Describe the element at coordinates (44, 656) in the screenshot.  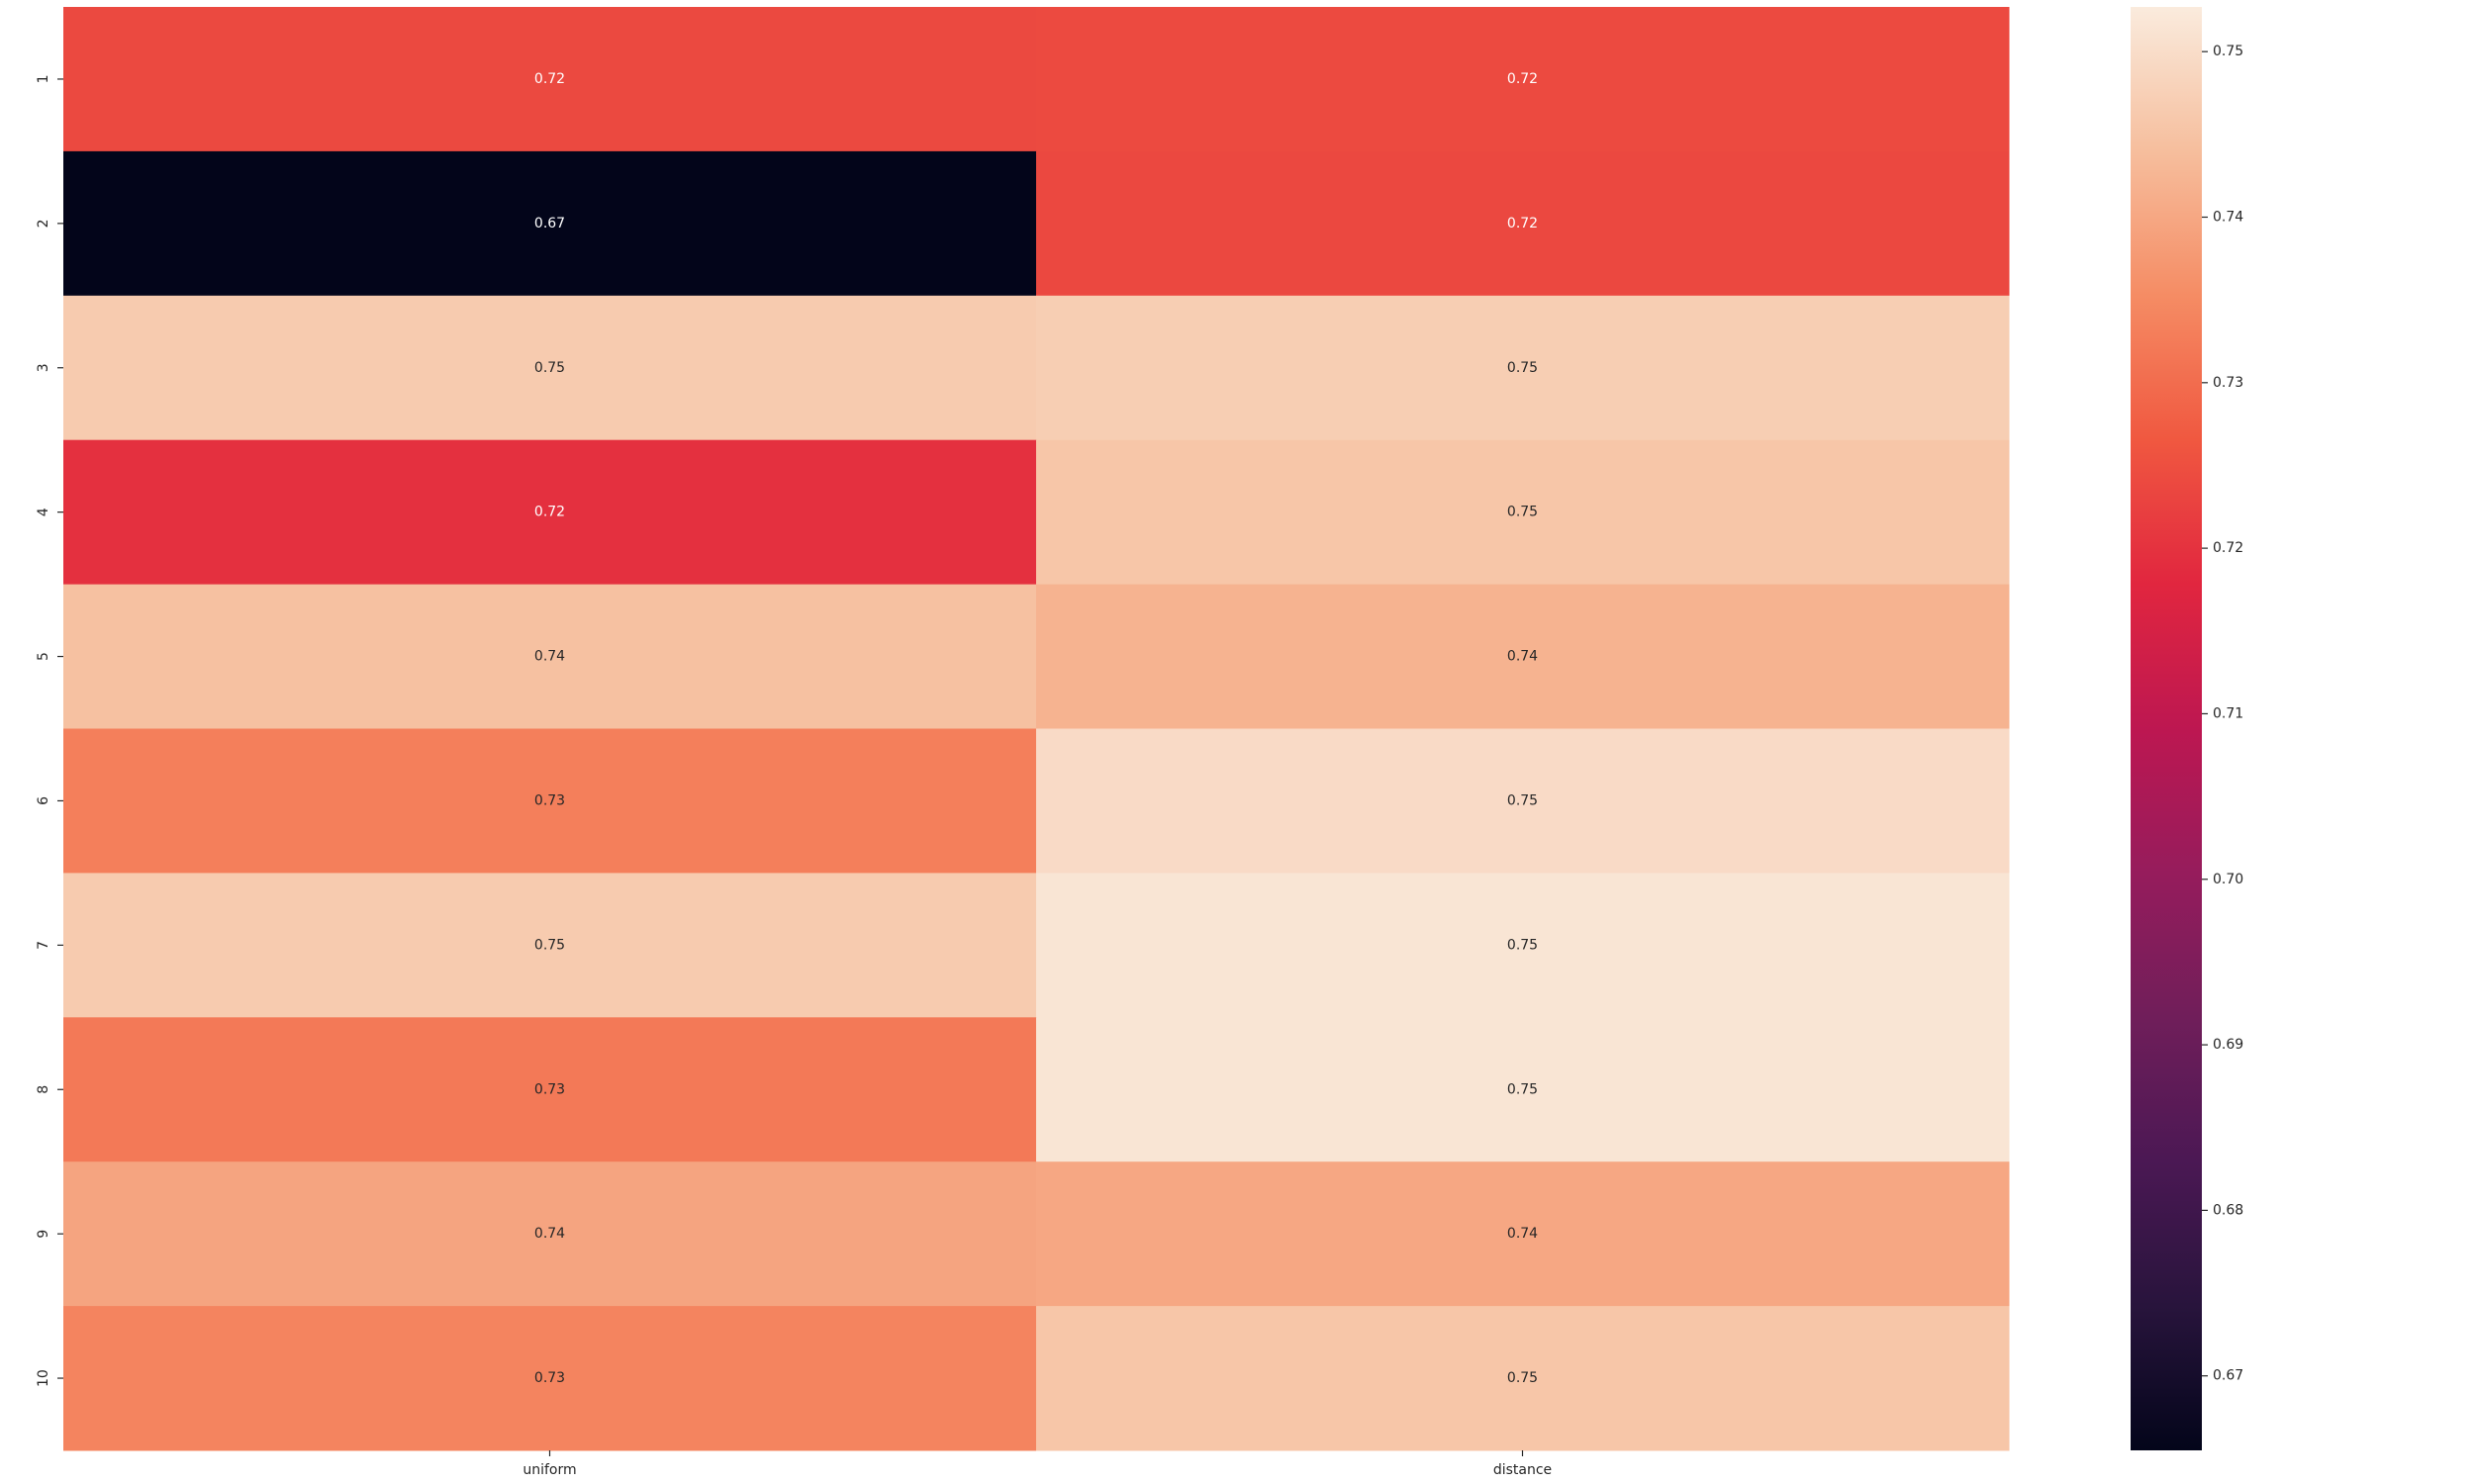
I see `y-tick-label: 5` at that location.